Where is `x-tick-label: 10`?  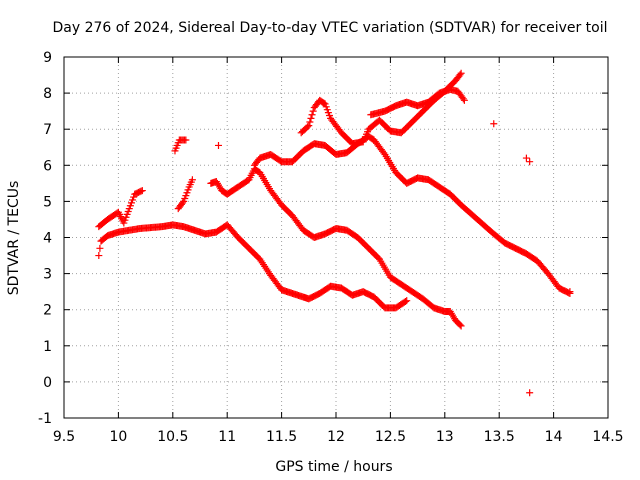 x-tick-label: 10 is located at coordinates (118, 437).